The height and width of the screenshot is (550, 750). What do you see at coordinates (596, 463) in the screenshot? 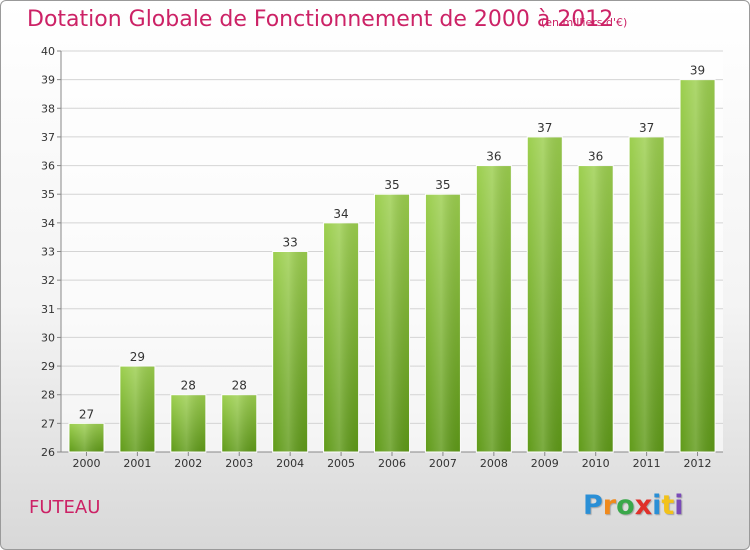
I see `x-tick-label: 2010` at bounding box center [596, 463].